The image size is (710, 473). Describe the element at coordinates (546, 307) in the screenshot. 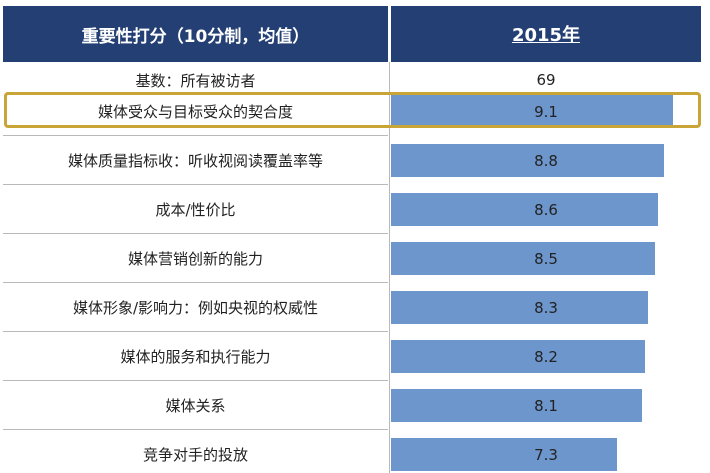

I see `bar-value-label: 8.3` at that location.